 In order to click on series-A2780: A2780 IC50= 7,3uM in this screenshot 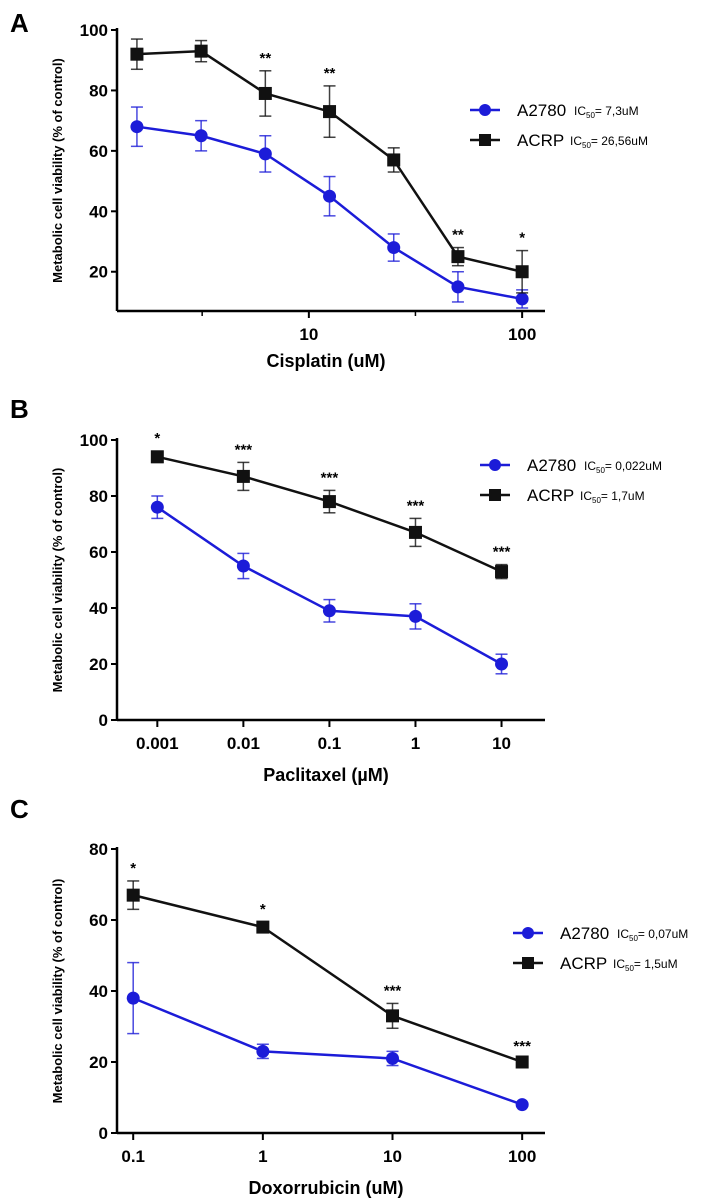, I will do `click(384, 205)`.